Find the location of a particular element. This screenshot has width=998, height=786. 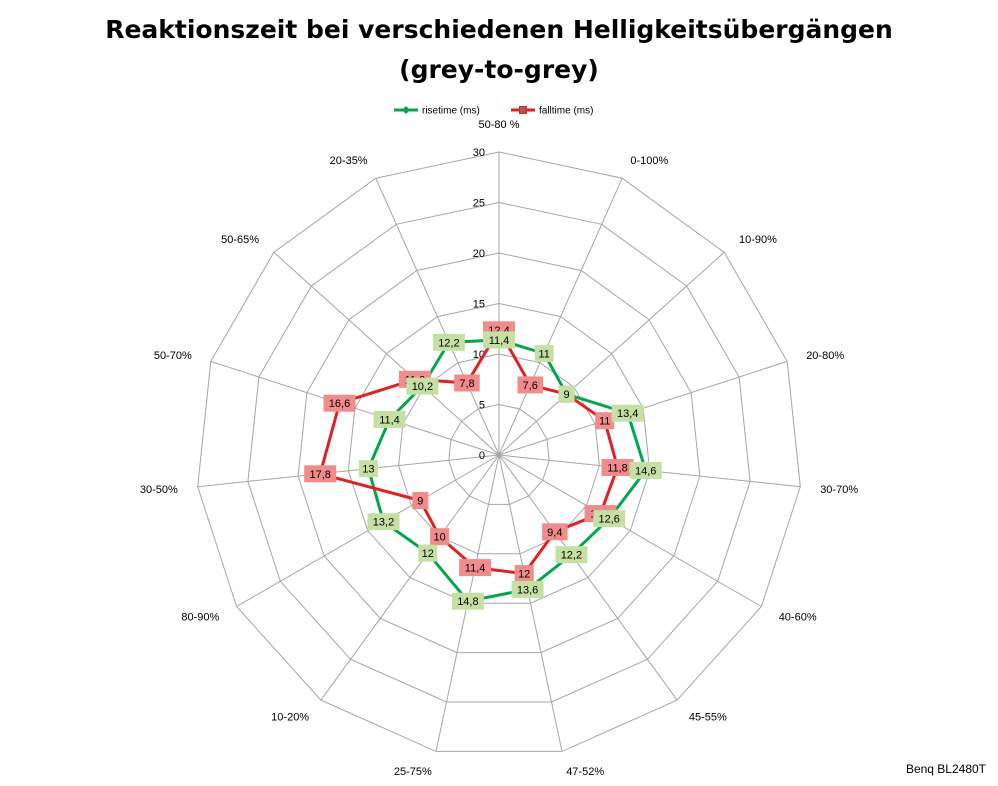

grid-ring is located at coordinates (499, 453).